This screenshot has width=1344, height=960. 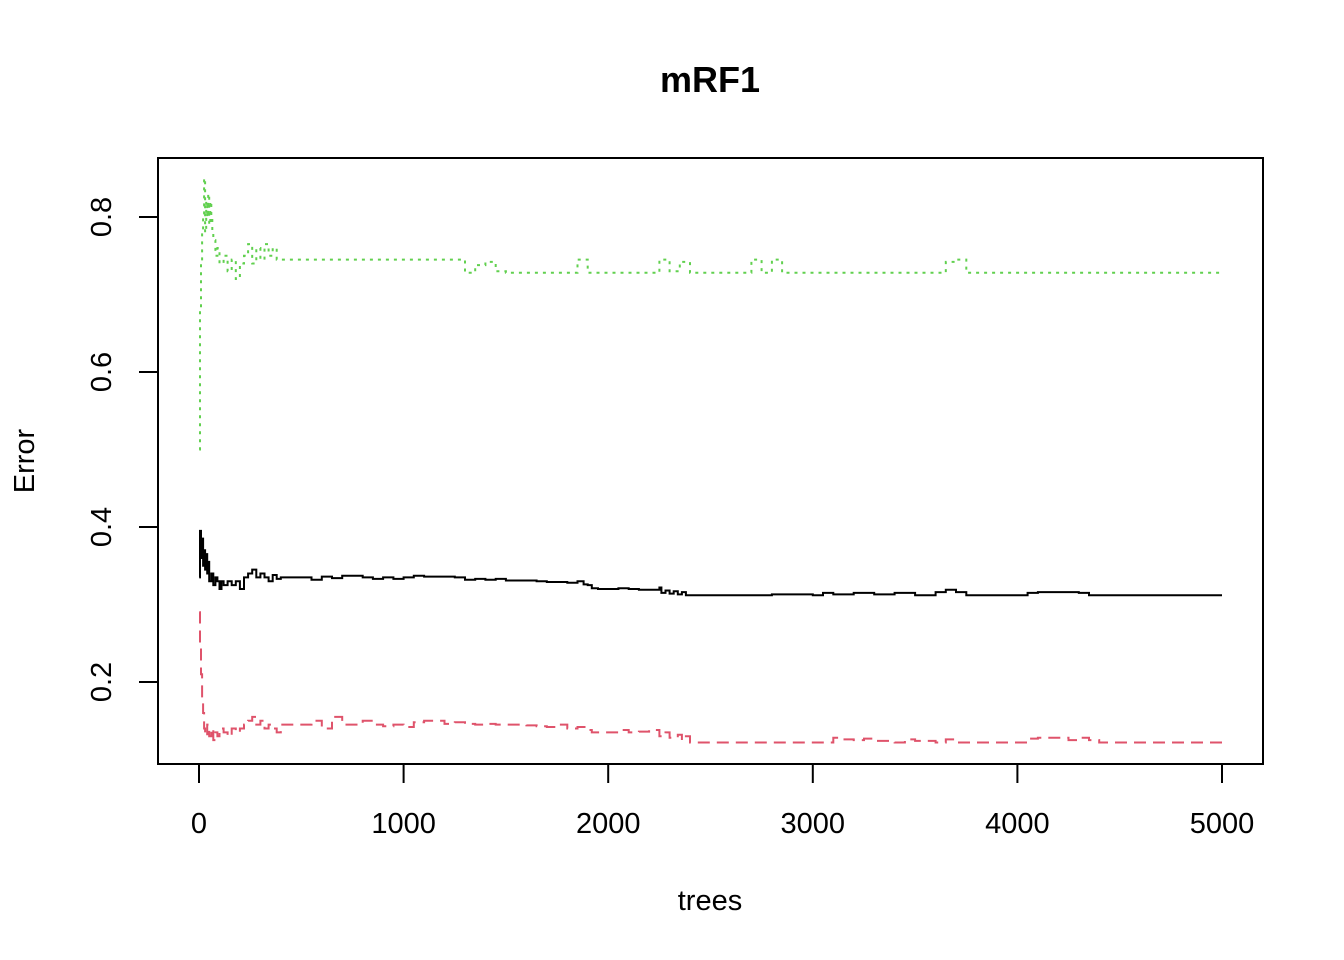 I want to click on x-tick-label: 2000, so click(x=608, y=824).